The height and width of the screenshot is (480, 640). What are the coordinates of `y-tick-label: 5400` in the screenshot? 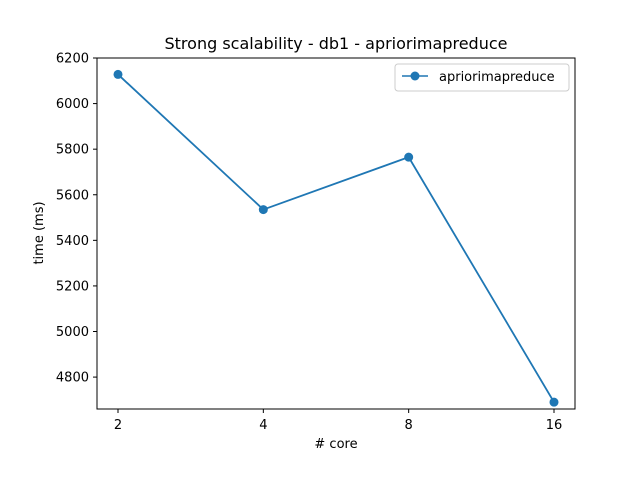 It's located at (72, 241).